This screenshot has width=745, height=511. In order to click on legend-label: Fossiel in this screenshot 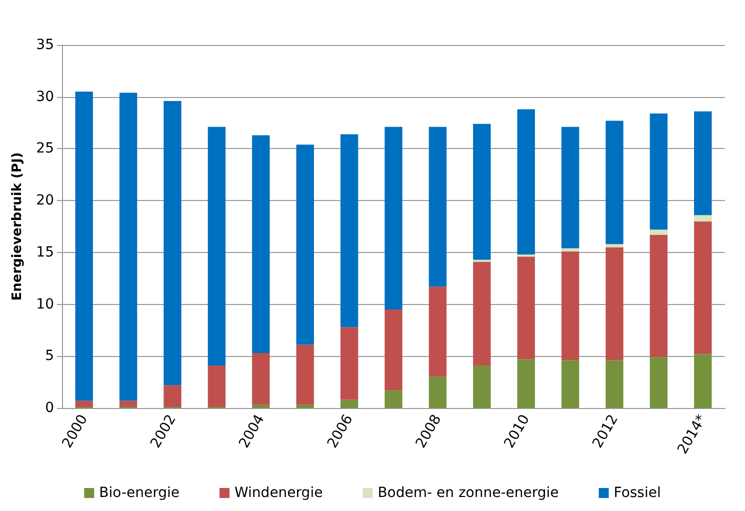, I will do `click(637, 493)`.